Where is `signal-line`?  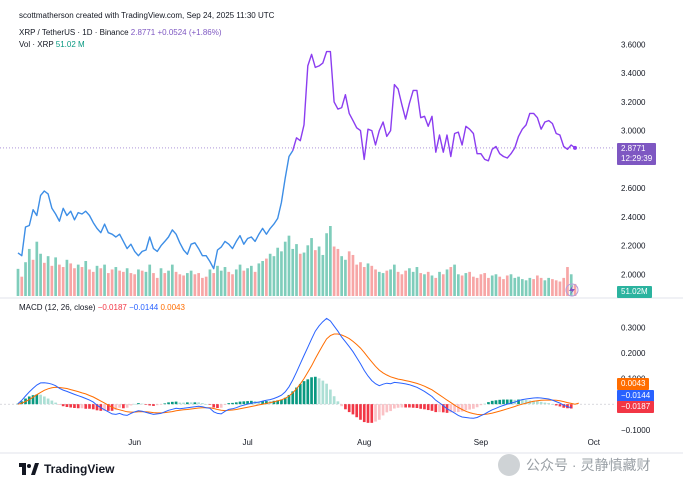 signal-line is located at coordinates (298, 374).